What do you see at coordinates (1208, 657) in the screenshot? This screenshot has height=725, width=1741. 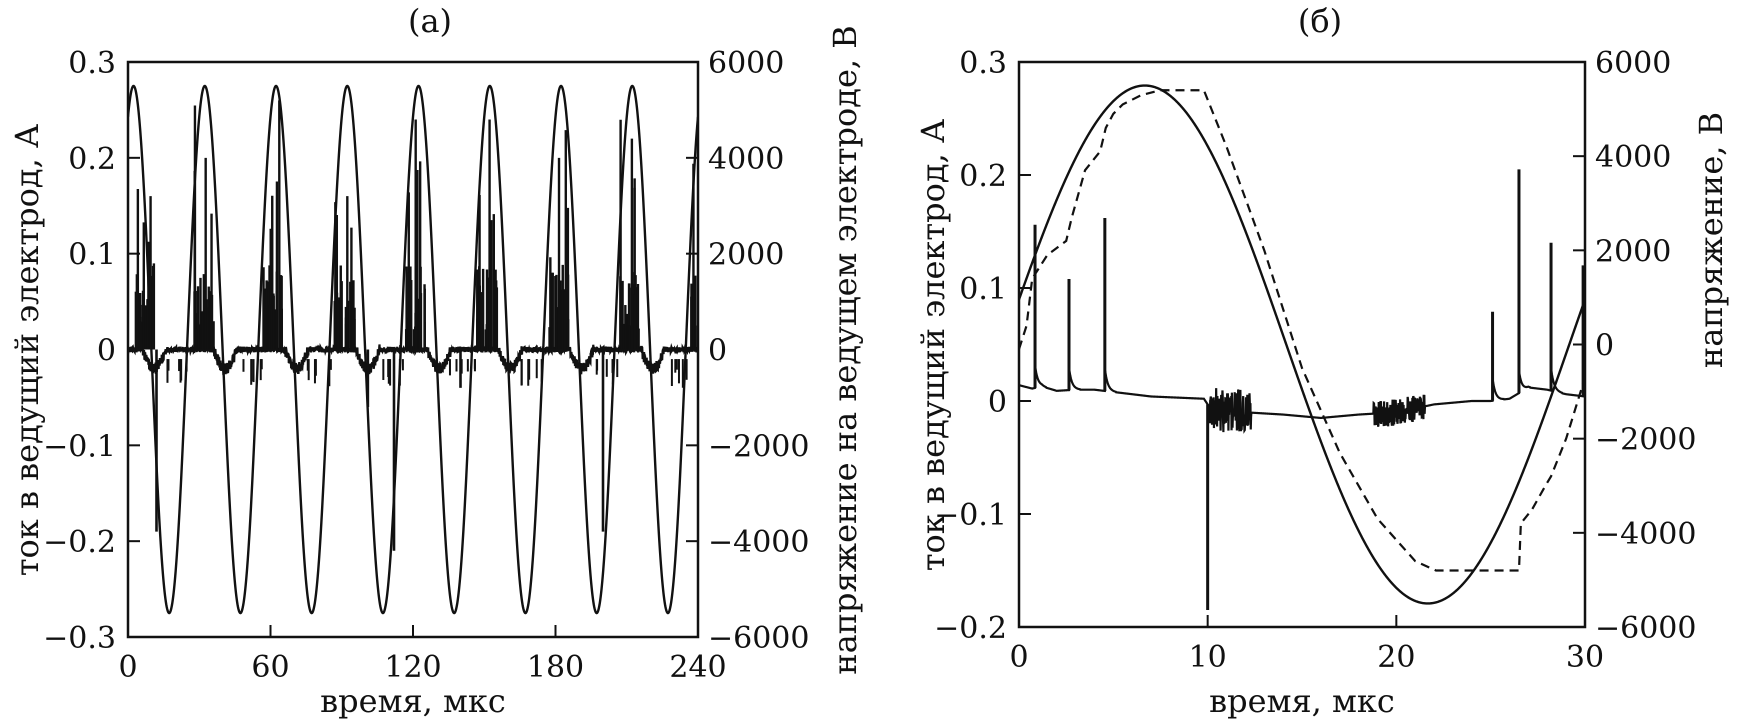 I see `x-tick-label: 10` at bounding box center [1208, 657].